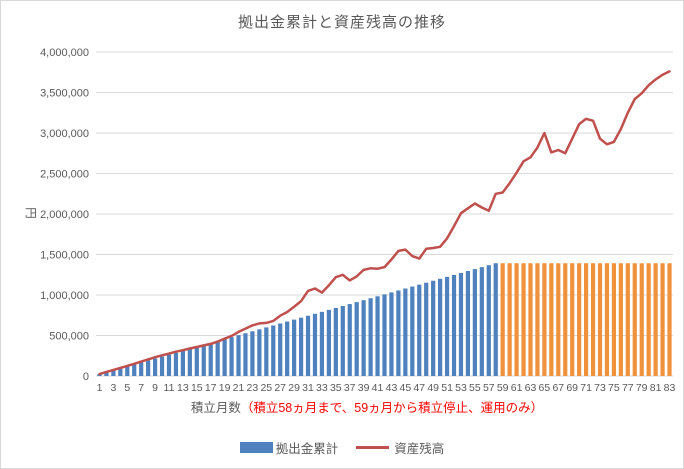 Image resolution: width=684 pixels, height=469 pixels. Describe the element at coordinates (30, 213) in the screenshot. I see `y-axis-title: 円` at that location.